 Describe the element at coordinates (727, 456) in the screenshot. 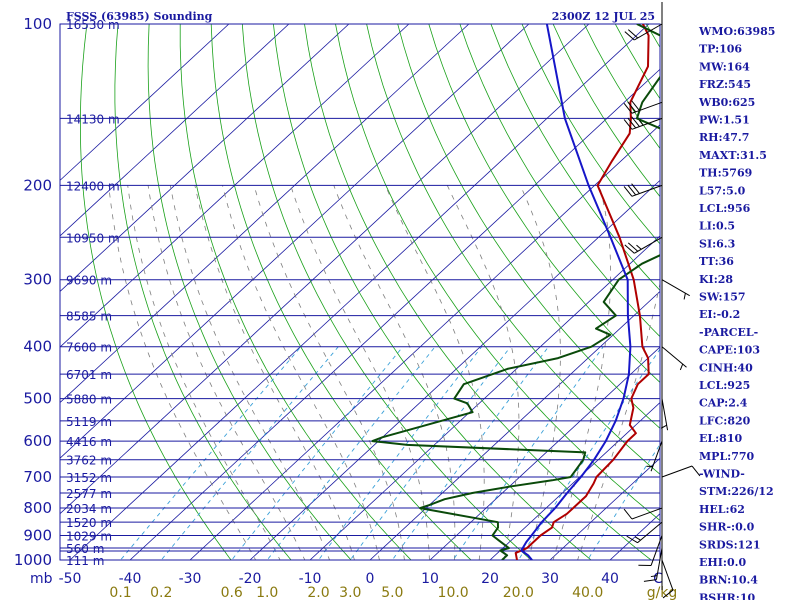

I see `index-line: MPL:770` at that location.